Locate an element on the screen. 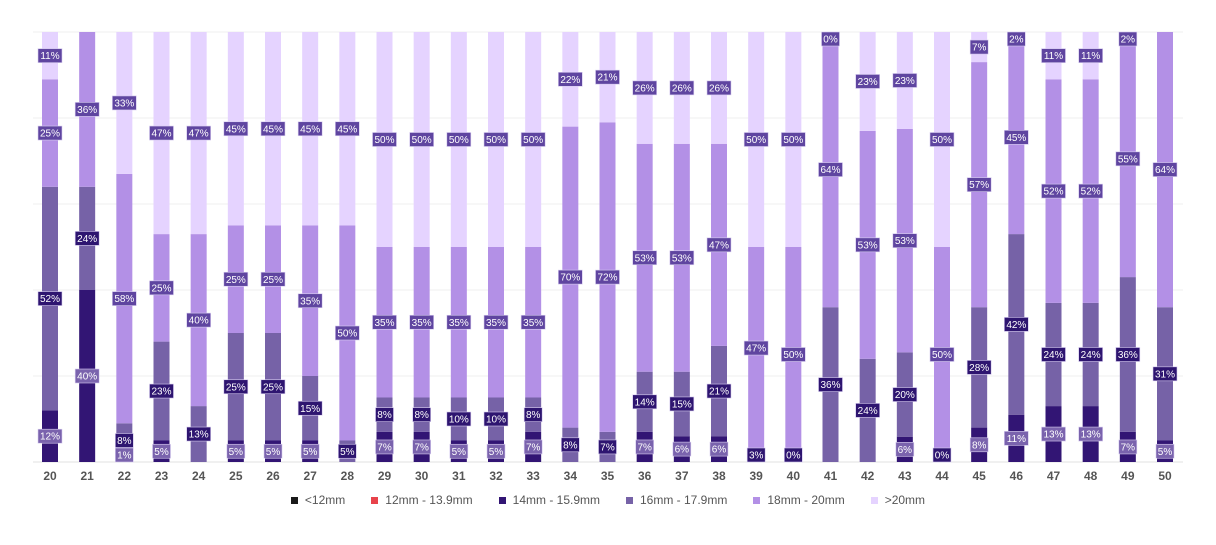 Image resolution: width=1216 pixels, height=545 pixels. x-tick-label: 28 is located at coordinates (348, 476).